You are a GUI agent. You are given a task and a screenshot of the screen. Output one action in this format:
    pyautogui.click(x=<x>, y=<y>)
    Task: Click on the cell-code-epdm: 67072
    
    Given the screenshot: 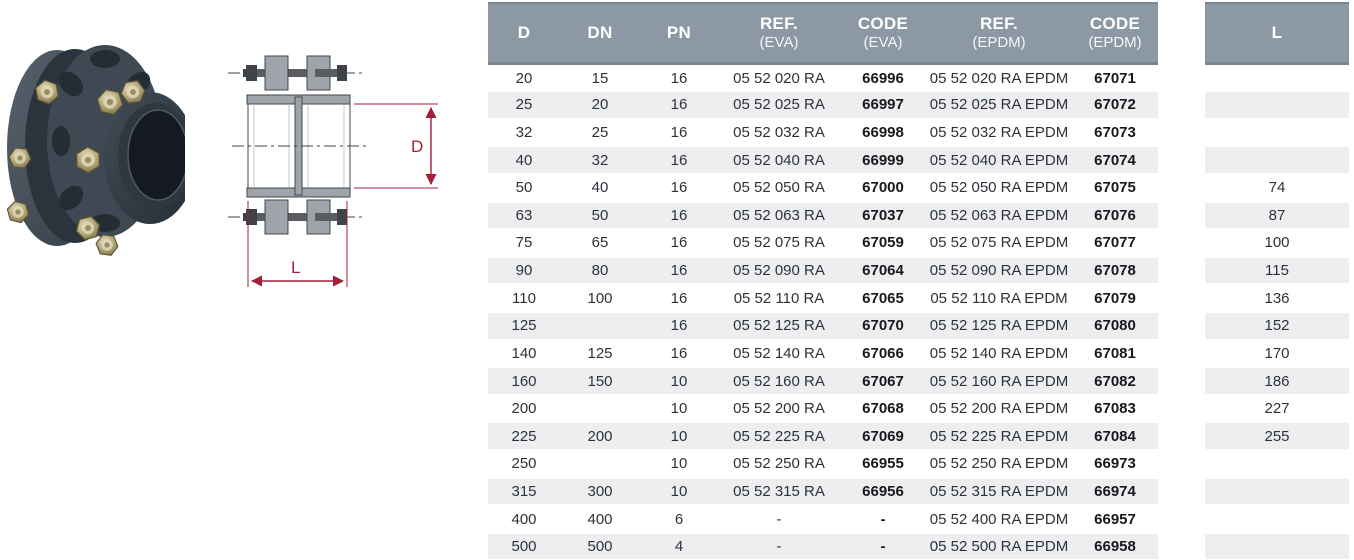 What is the action you would take?
    pyautogui.click(x=1115, y=105)
    